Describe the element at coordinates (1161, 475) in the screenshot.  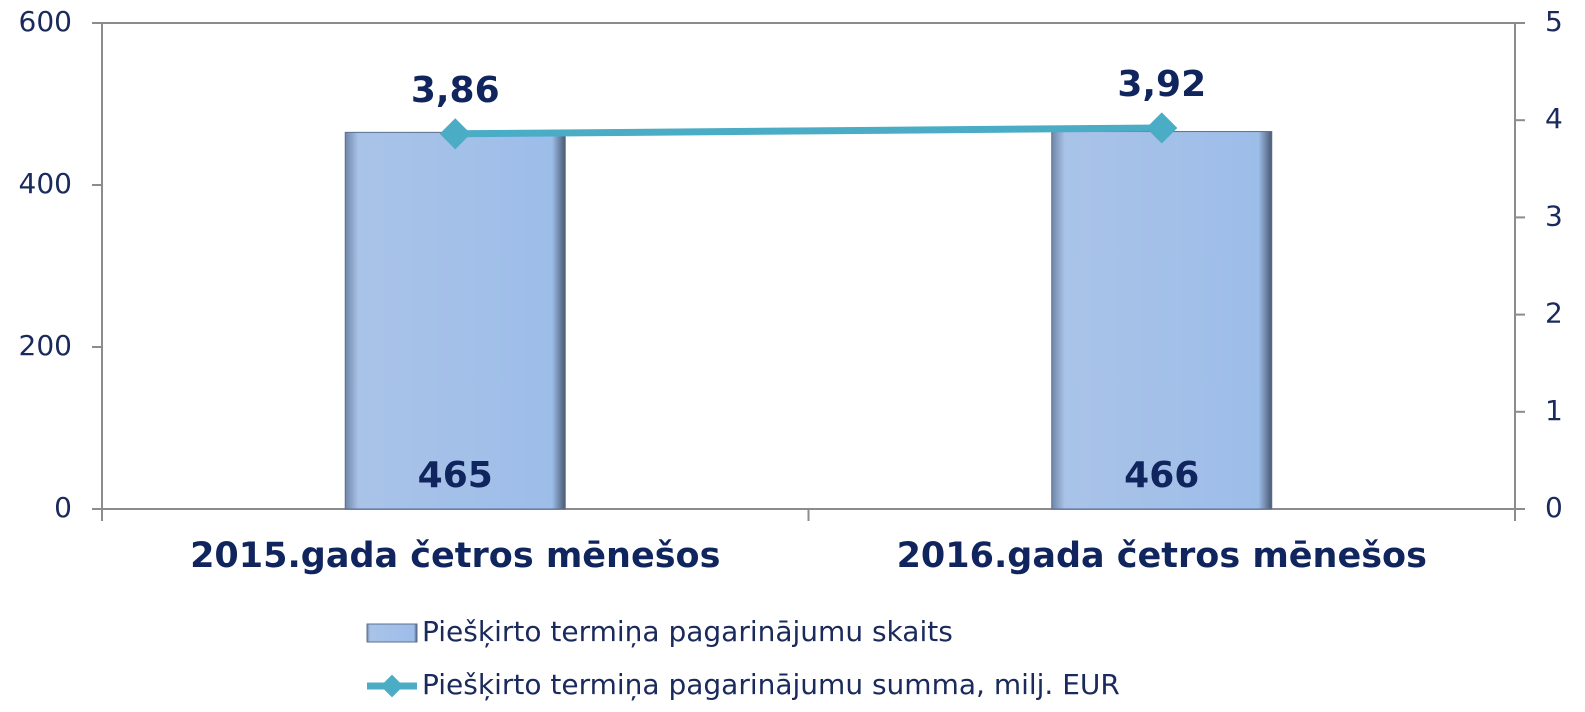
I see `bar-value-label: 466` at that location.